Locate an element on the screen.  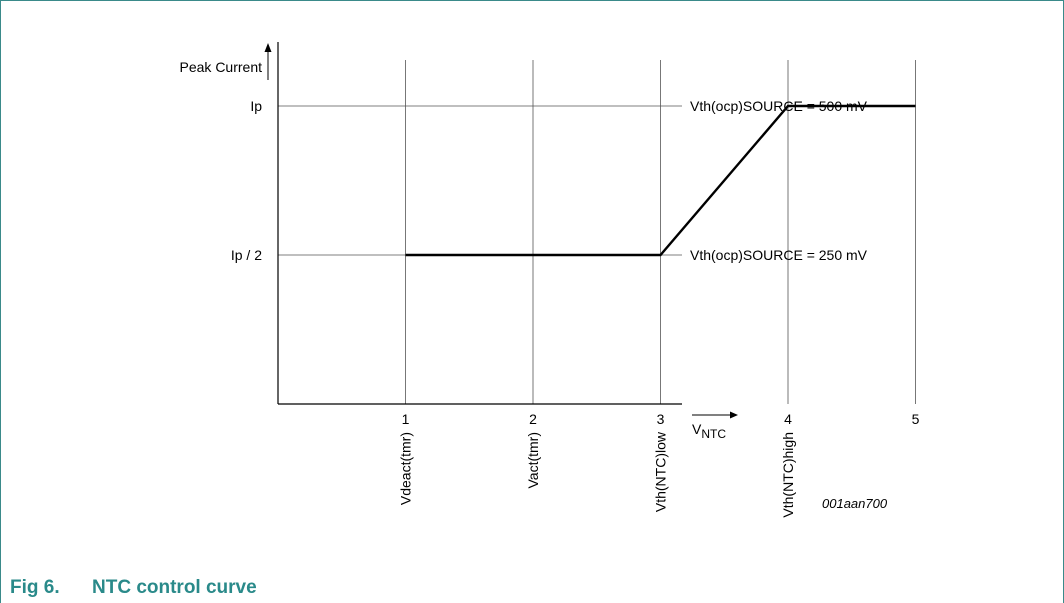
x-tick-label-1: 1 is located at coordinates (406, 419).